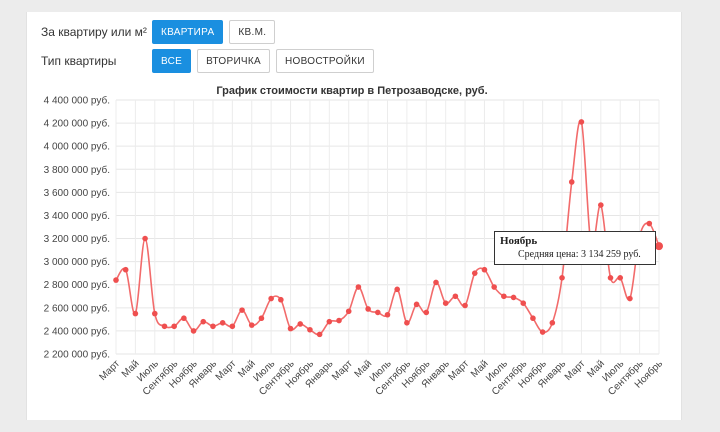 This screenshot has height=432, width=720. I want to click on y-tick-label: 4 200 000 руб., so click(77, 124).